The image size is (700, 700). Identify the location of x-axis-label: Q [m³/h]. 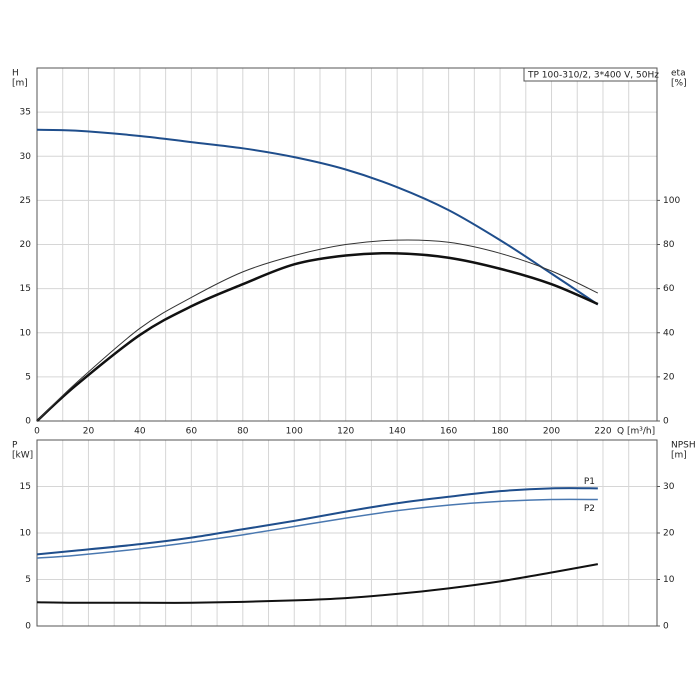
(636, 432).